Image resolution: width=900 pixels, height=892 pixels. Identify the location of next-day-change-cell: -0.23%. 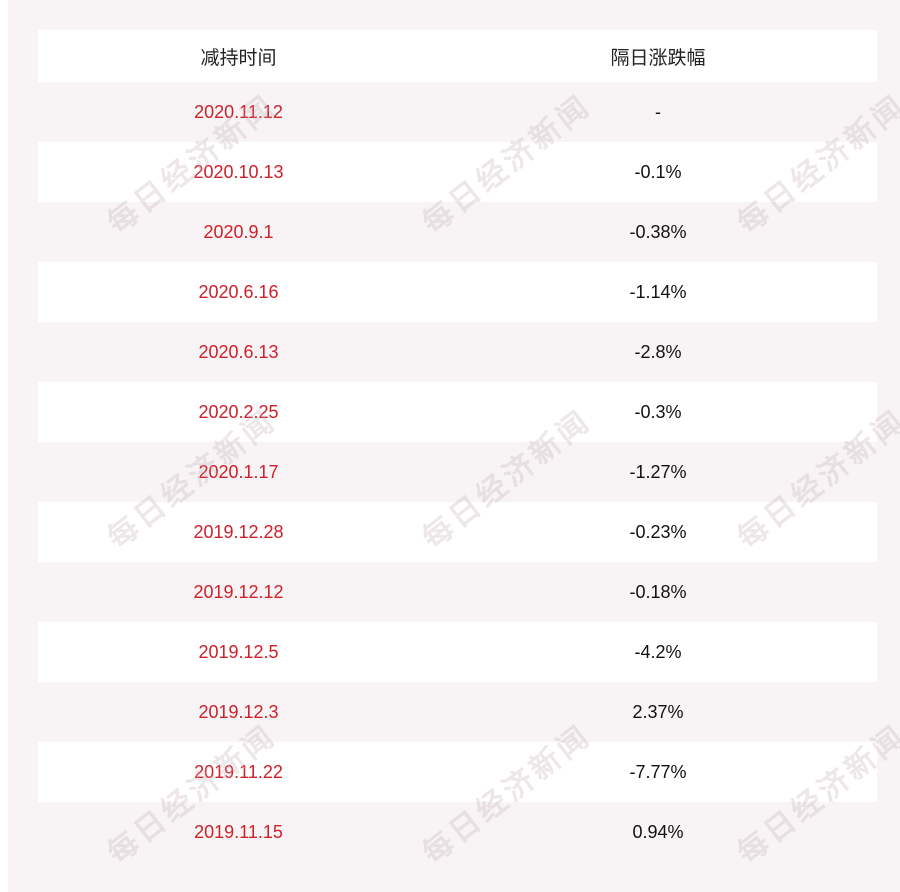
(658, 531).